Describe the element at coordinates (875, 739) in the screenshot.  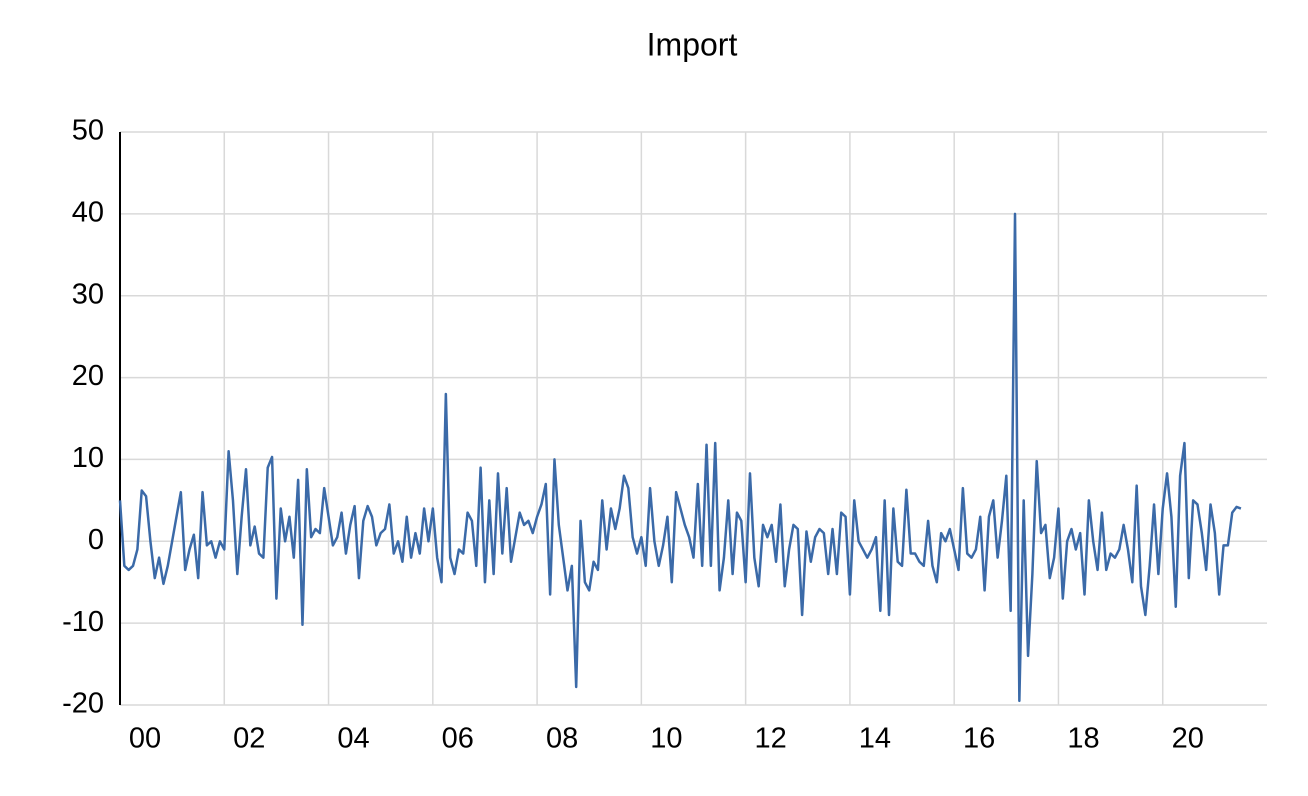
I see `x-tick-label: 14` at that location.